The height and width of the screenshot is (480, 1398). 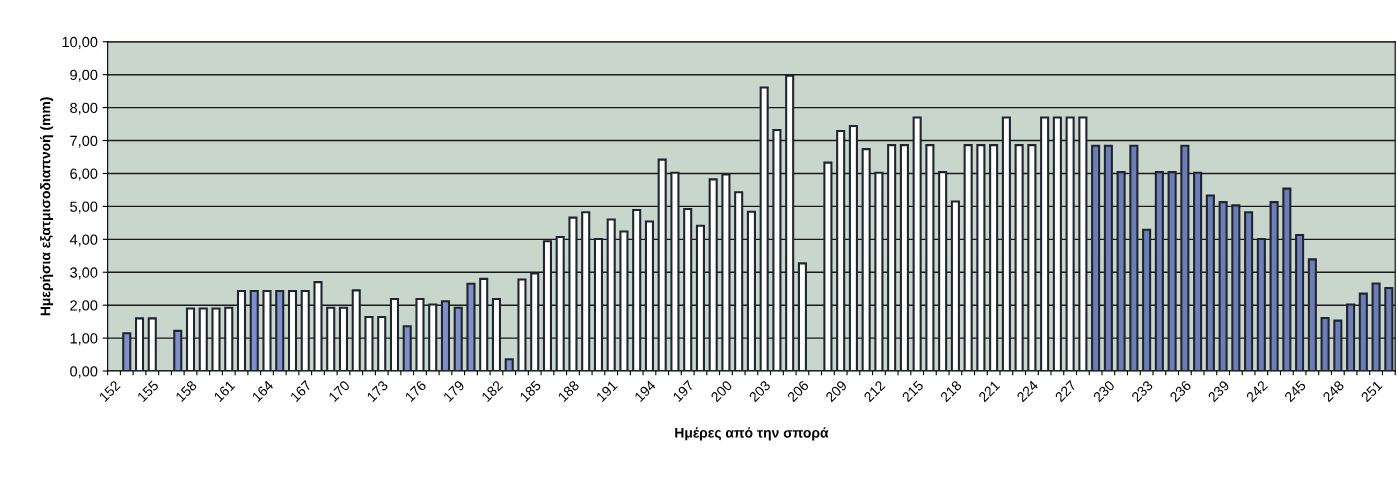 What do you see at coordinates (84, 339) in the screenshot?
I see `y-tick-label: 1,00` at bounding box center [84, 339].